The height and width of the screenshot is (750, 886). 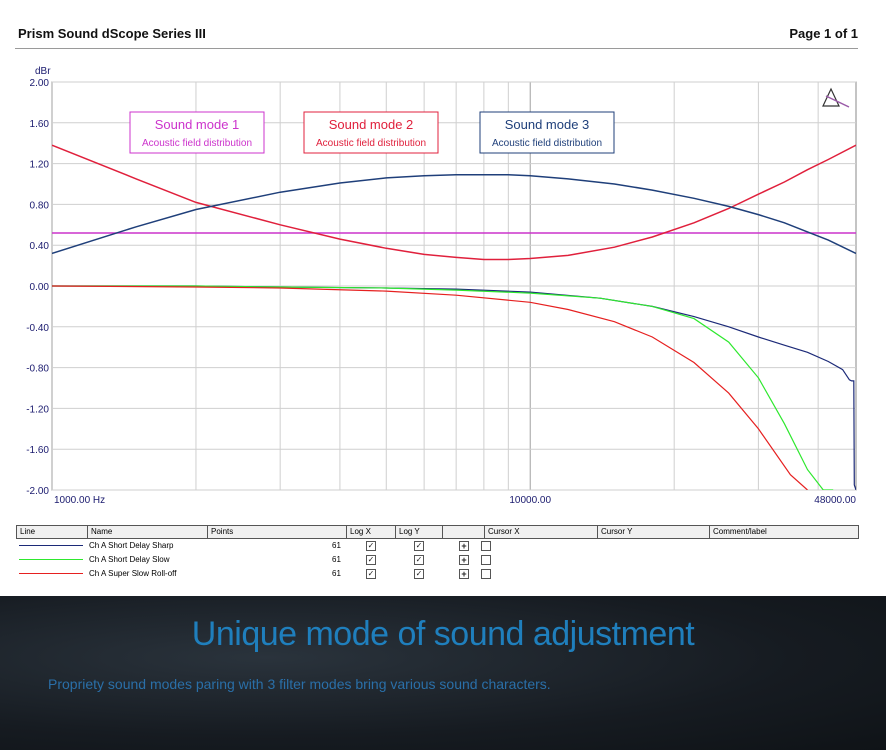 What do you see at coordinates (40, 83) in the screenshot?
I see `y-tick-label: 2.00` at bounding box center [40, 83].